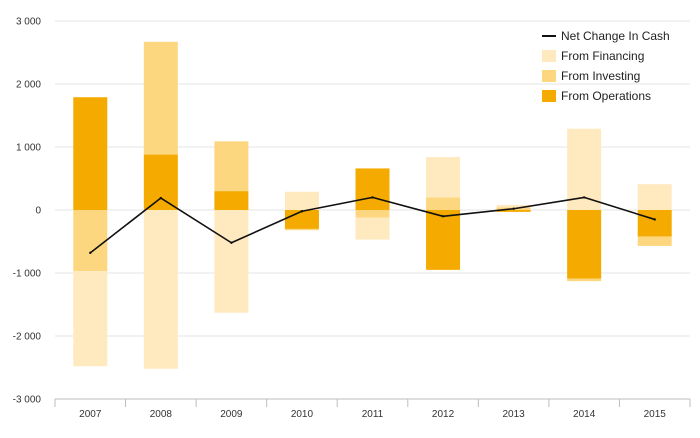 The width and height of the screenshot is (700, 438). Describe the element at coordinates (584, 280) in the screenshot. I see `bar-from-investing-2014` at that location.